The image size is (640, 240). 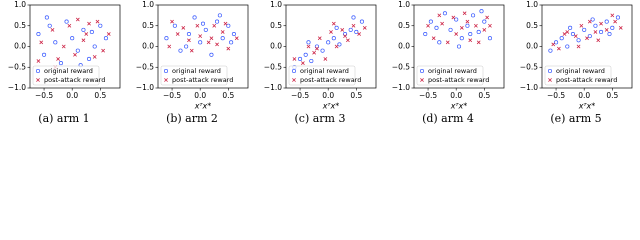 I want to click on y-tick-label: 1.0, so click(x=404, y=4).